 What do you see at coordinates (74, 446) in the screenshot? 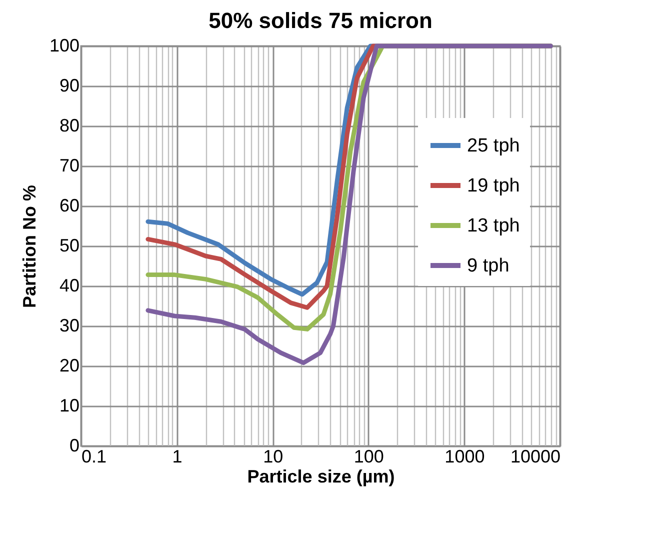
I see `y-tick-label: 0` at bounding box center [74, 446].